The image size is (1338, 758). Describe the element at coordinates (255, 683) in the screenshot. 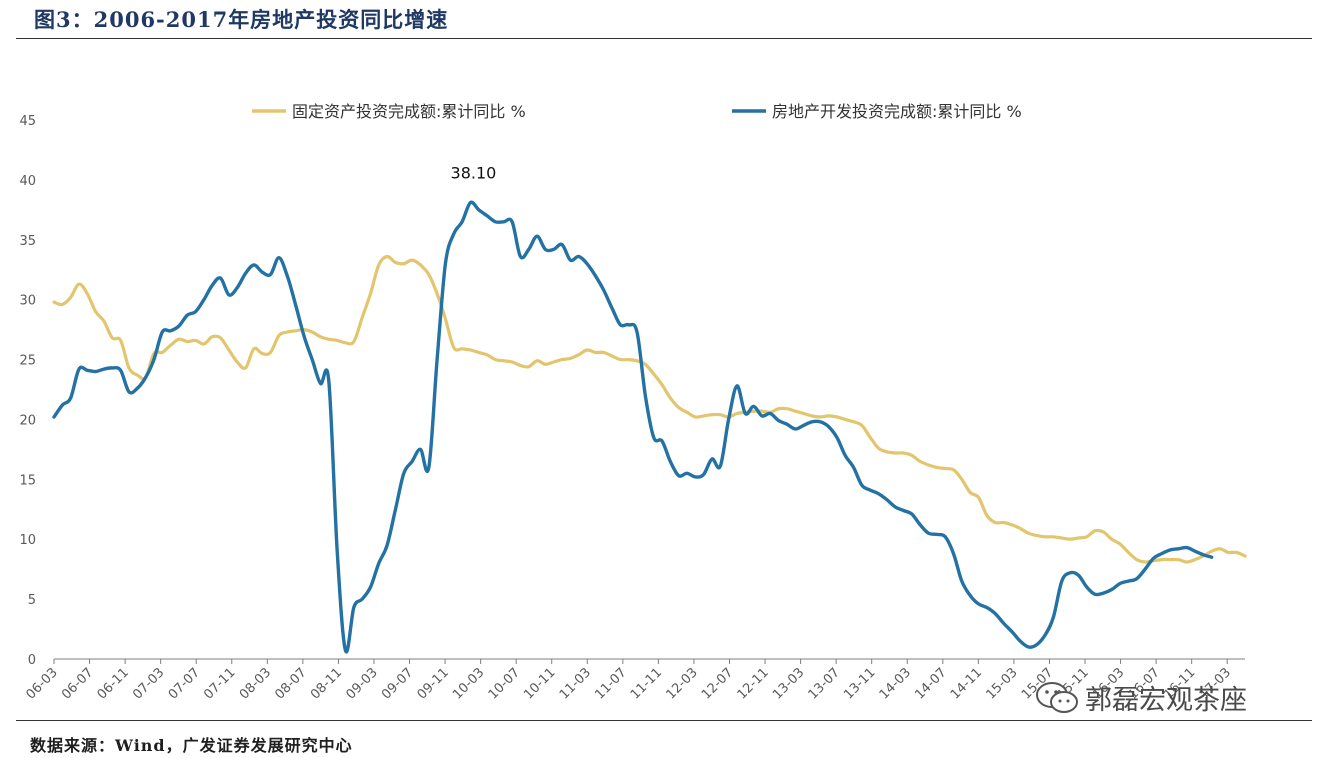

I see `x-tick-label: 08-03` at that location.